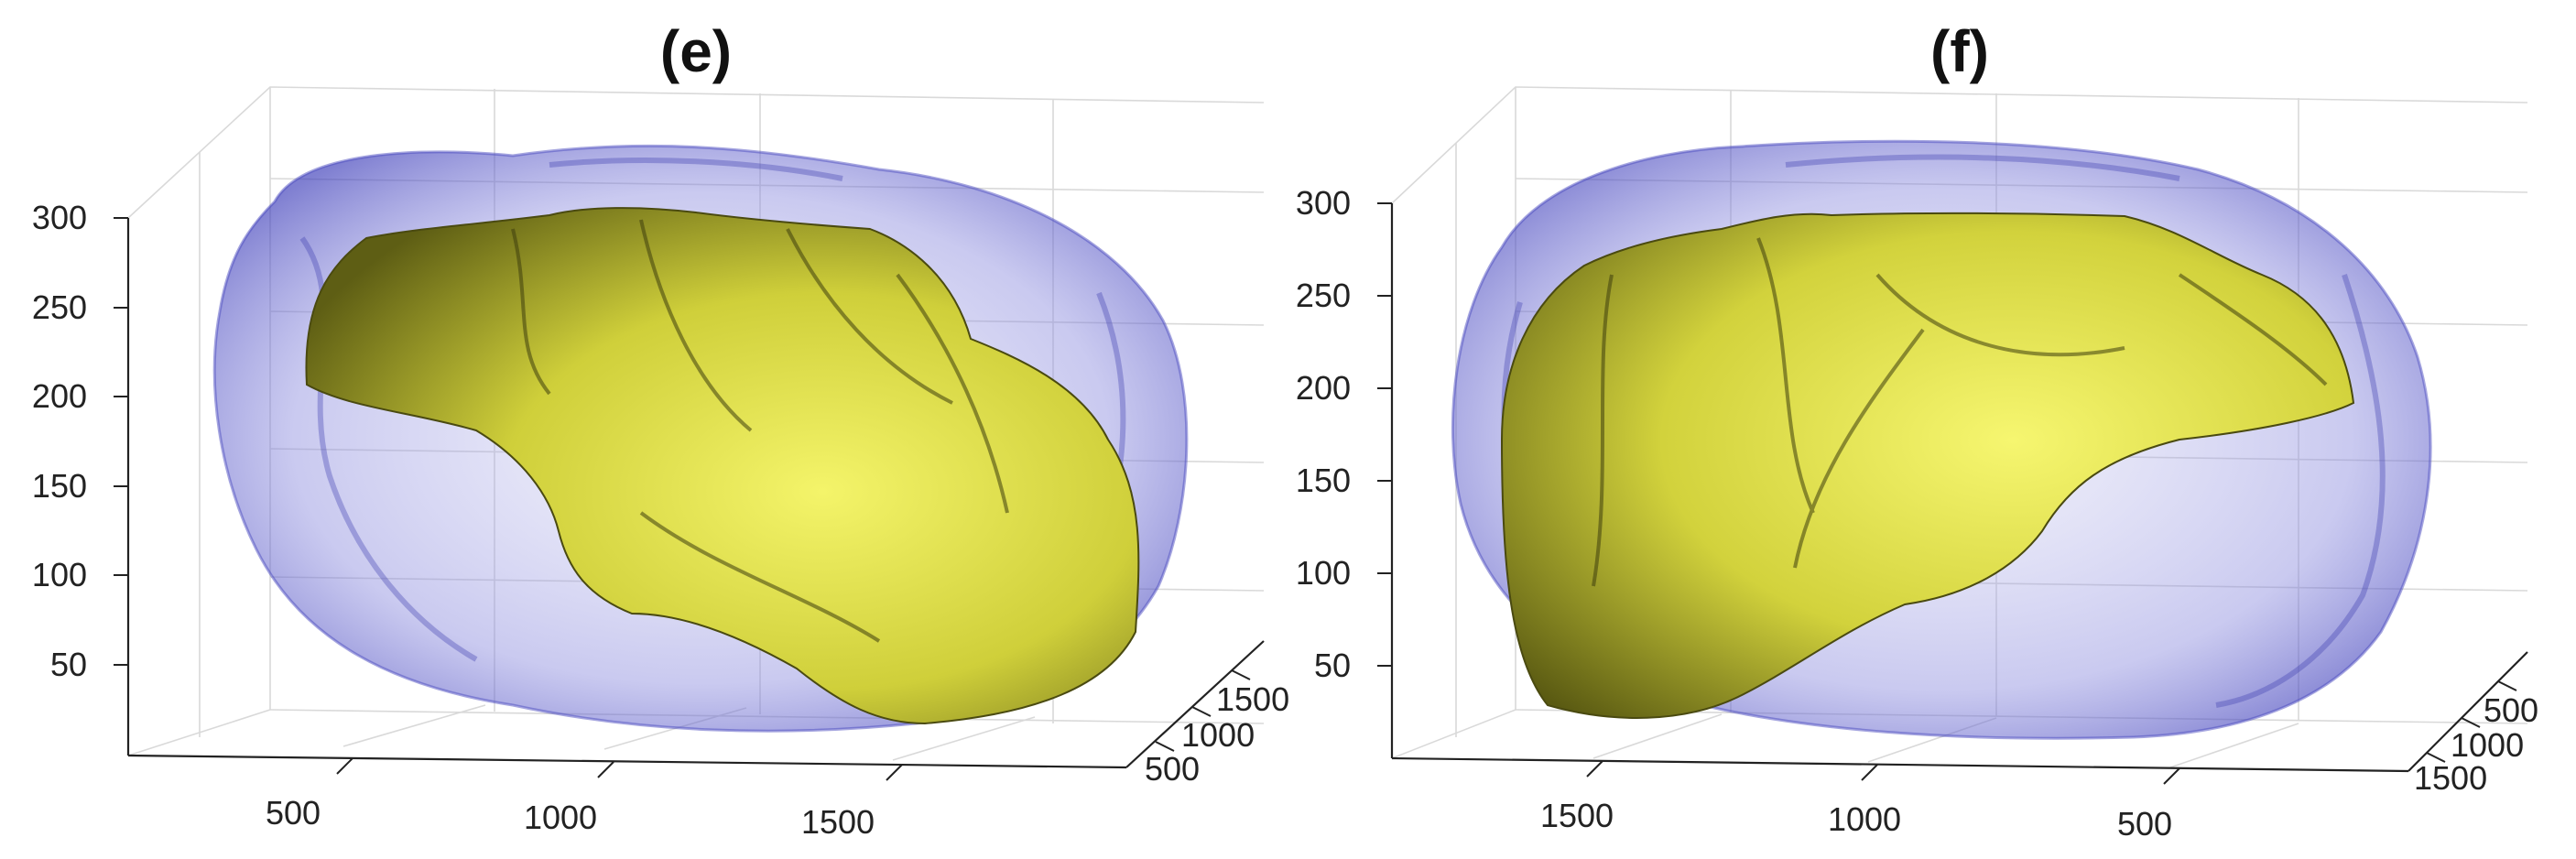 This screenshot has height=859, width=2576. Describe the element at coordinates (1960, 412) in the screenshot. I see `inner-surface-f-ridges` at that location.